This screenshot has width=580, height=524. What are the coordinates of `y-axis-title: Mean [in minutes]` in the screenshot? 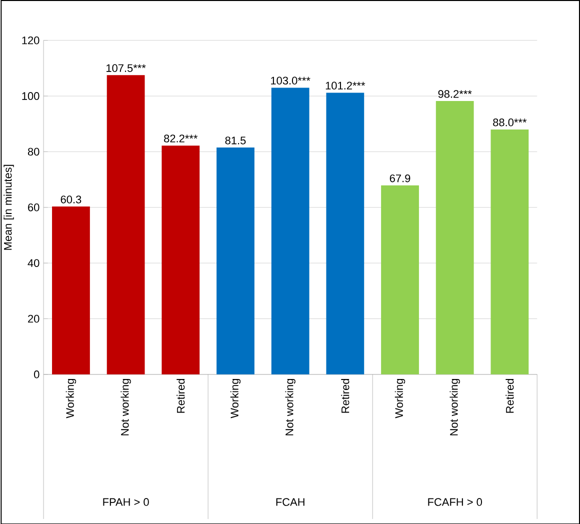 It's located at (9, 207).